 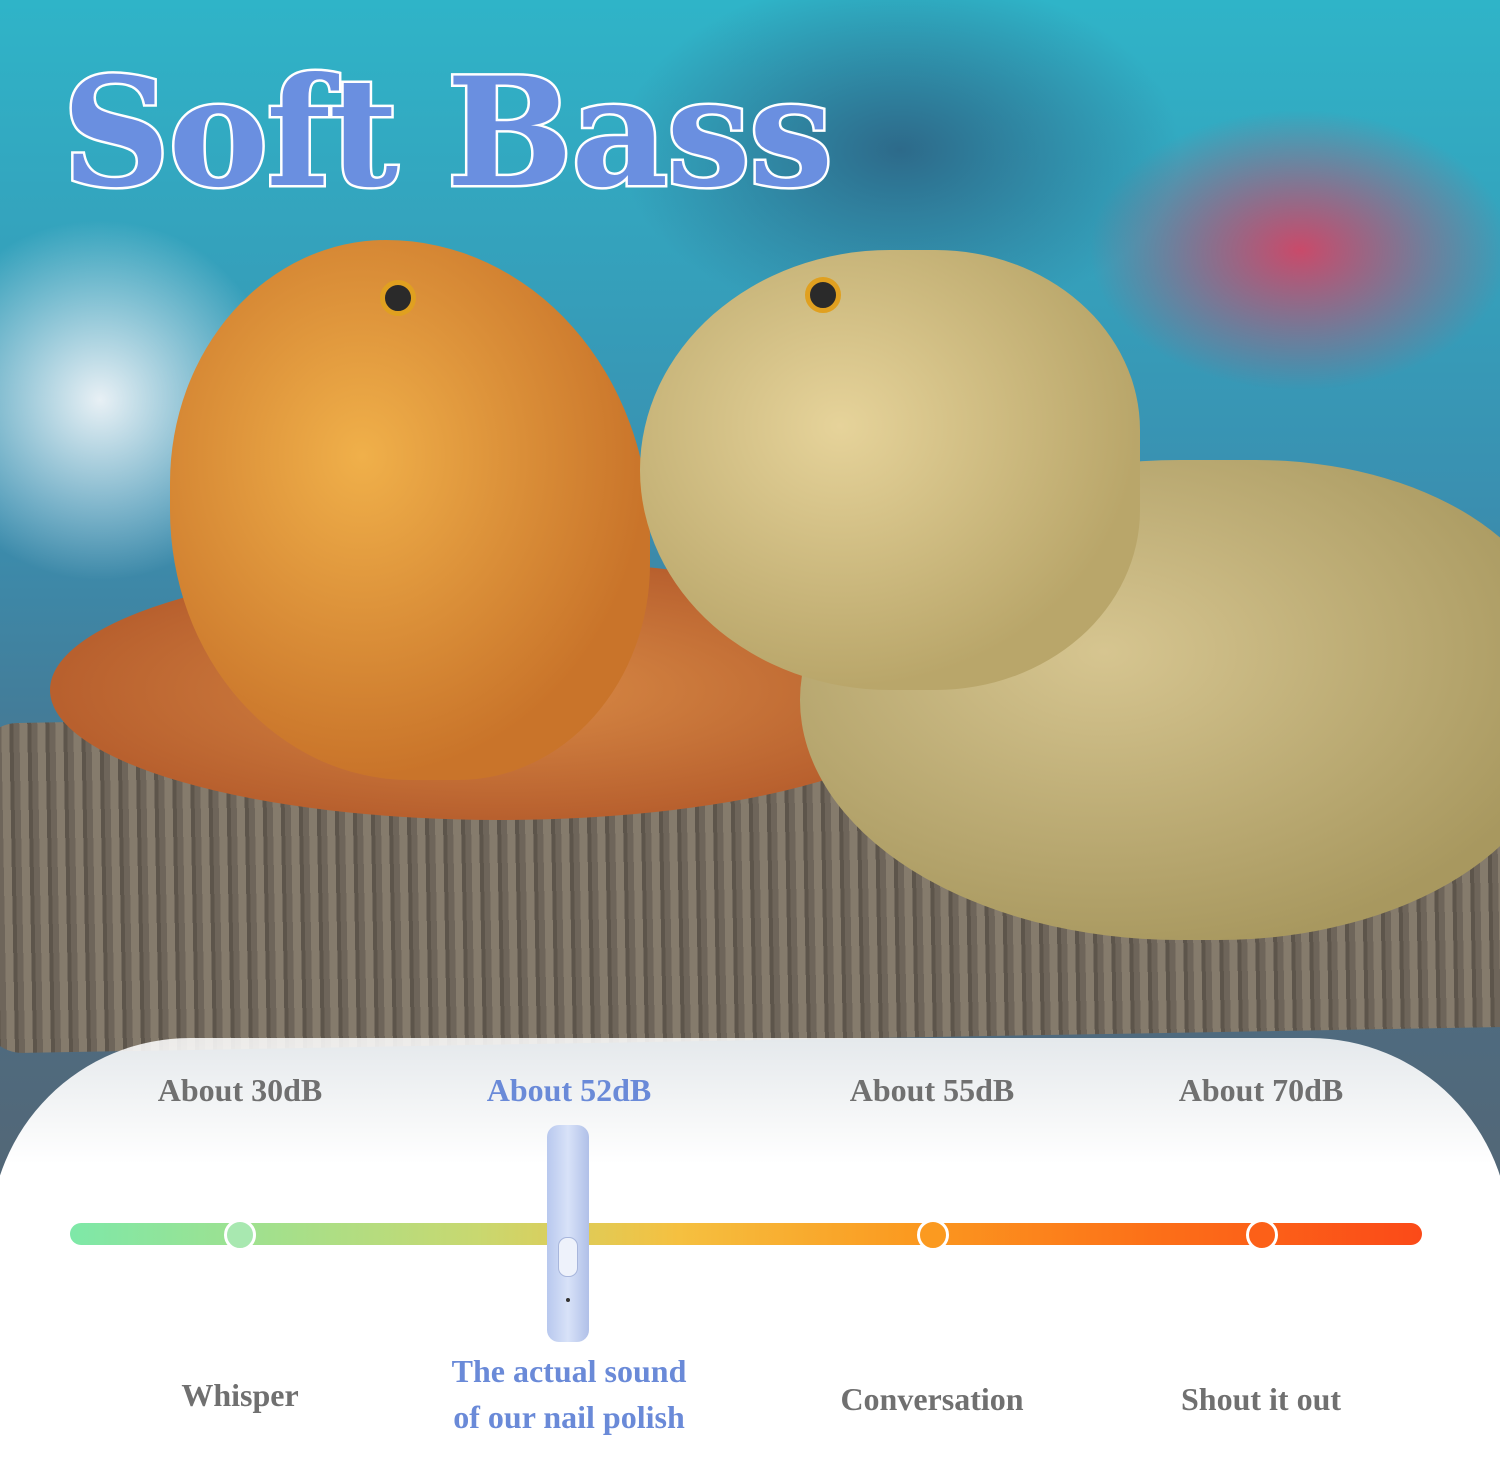 What do you see at coordinates (1261, 1090) in the screenshot?
I see `db-label-shout: About 70dB` at bounding box center [1261, 1090].